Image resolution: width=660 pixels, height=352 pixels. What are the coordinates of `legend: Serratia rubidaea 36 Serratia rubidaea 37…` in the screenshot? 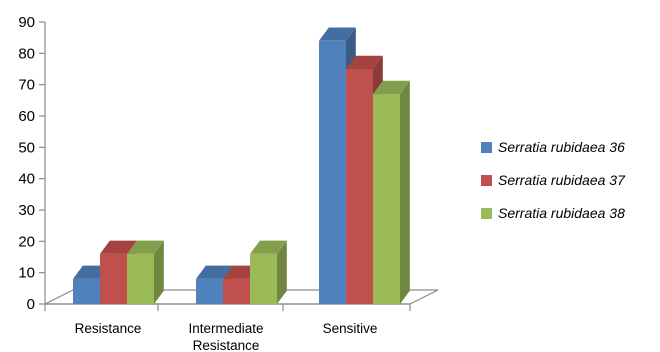 It's located at (553, 180).